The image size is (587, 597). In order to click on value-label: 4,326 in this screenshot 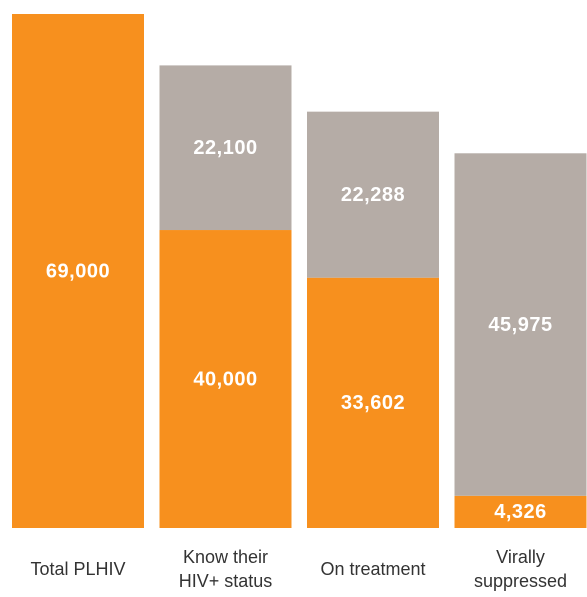, I will do `click(520, 512)`.